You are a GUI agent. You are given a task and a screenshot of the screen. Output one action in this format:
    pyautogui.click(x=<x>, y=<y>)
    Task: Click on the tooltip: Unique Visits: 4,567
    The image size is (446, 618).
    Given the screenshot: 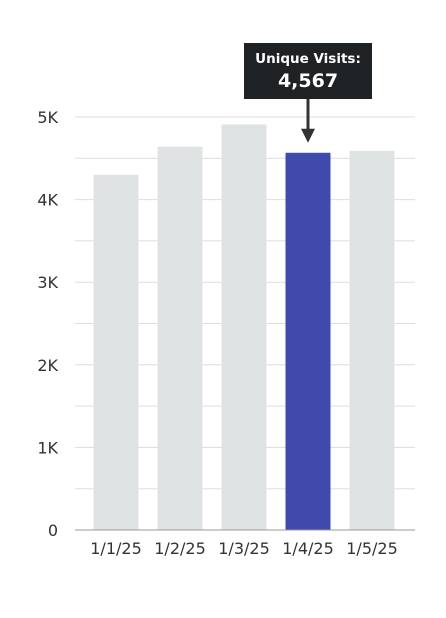 What is the action you would take?
    pyautogui.click(x=308, y=93)
    